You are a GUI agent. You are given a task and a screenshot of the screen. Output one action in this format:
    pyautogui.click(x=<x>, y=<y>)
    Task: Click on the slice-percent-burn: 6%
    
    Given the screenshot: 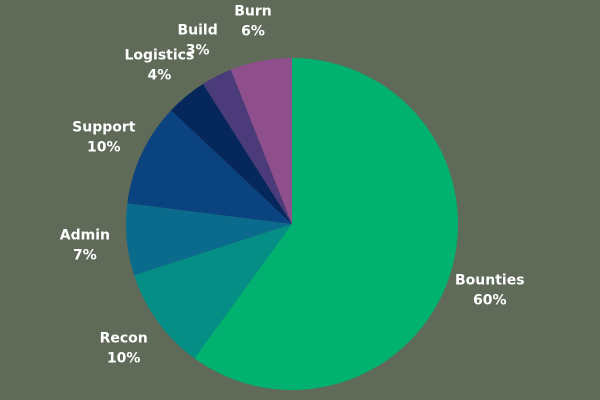 What is the action you would take?
    pyautogui.click(x=253, y=32)
    